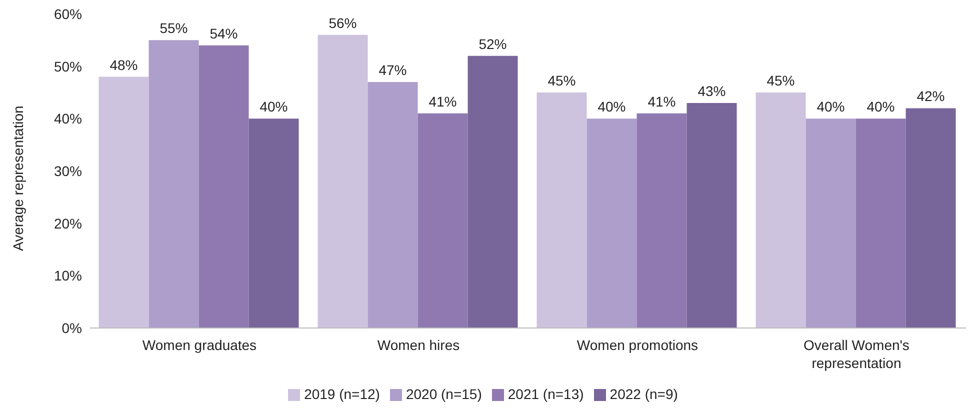 This screenshot has width=976, height=412. Describe the element at coordinates (644, 394) in the screenshot. I see `legend-label: 2022 (n=9)` at that location.